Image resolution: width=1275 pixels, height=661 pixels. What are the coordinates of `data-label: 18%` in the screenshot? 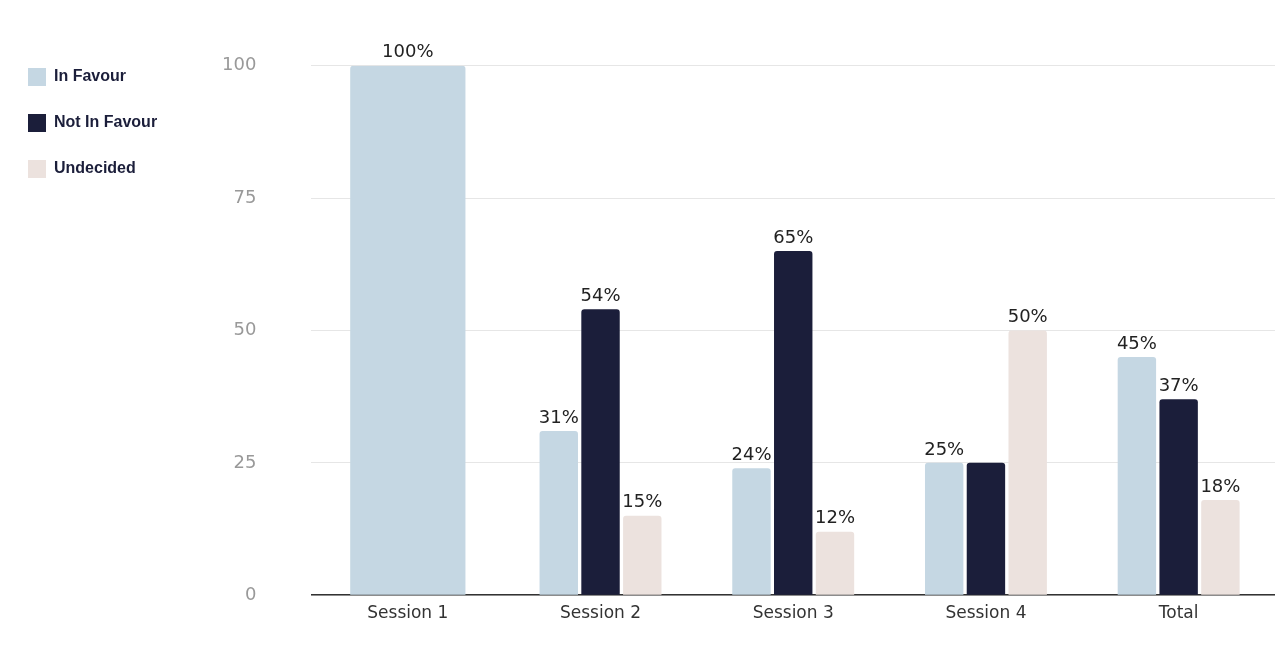 It's located at (1220, 485).